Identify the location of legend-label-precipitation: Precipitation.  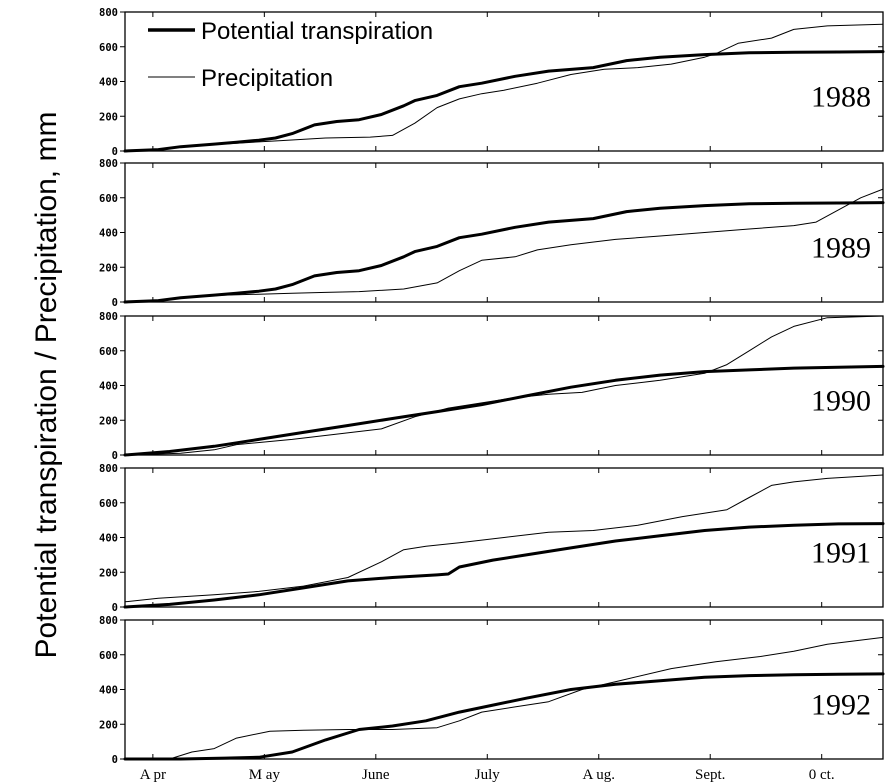
(267, 78).